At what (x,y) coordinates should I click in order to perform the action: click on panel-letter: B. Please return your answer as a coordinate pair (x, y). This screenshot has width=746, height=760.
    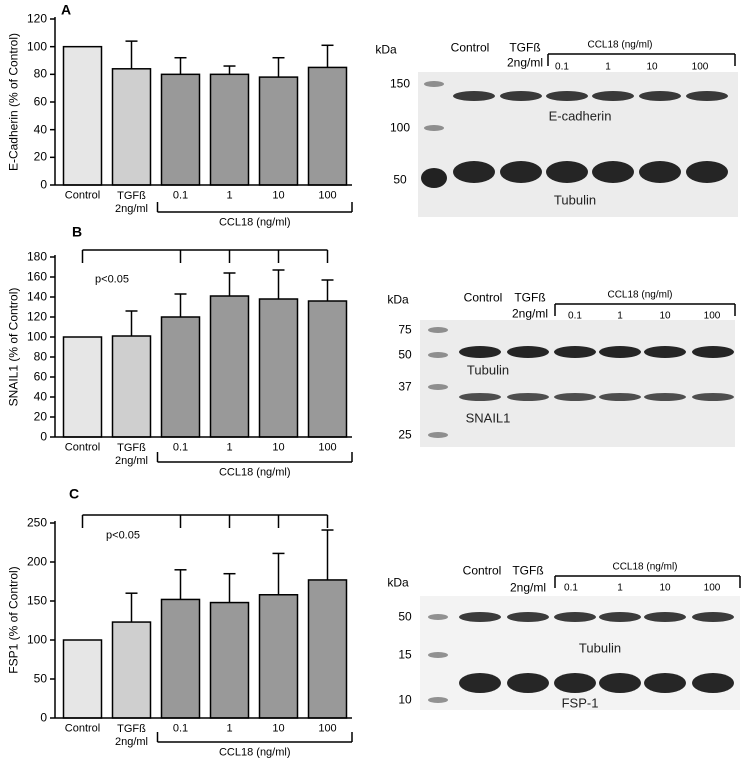
    Looking at the image, I should click on (77, 231).